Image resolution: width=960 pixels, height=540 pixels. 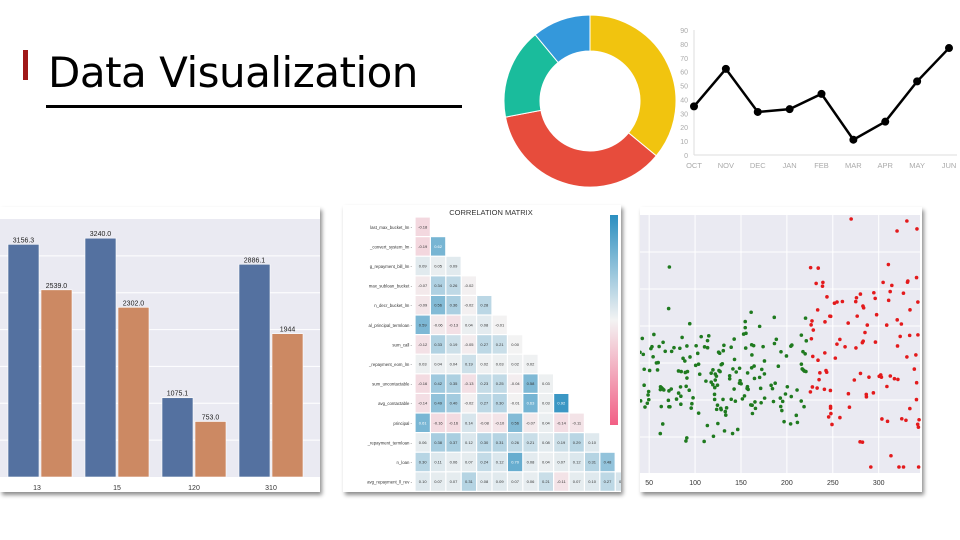 What do you see at coordinates (469, 462) in the screenshot?
I see `svg-text: 0.07` at bounding box center [469, 462].